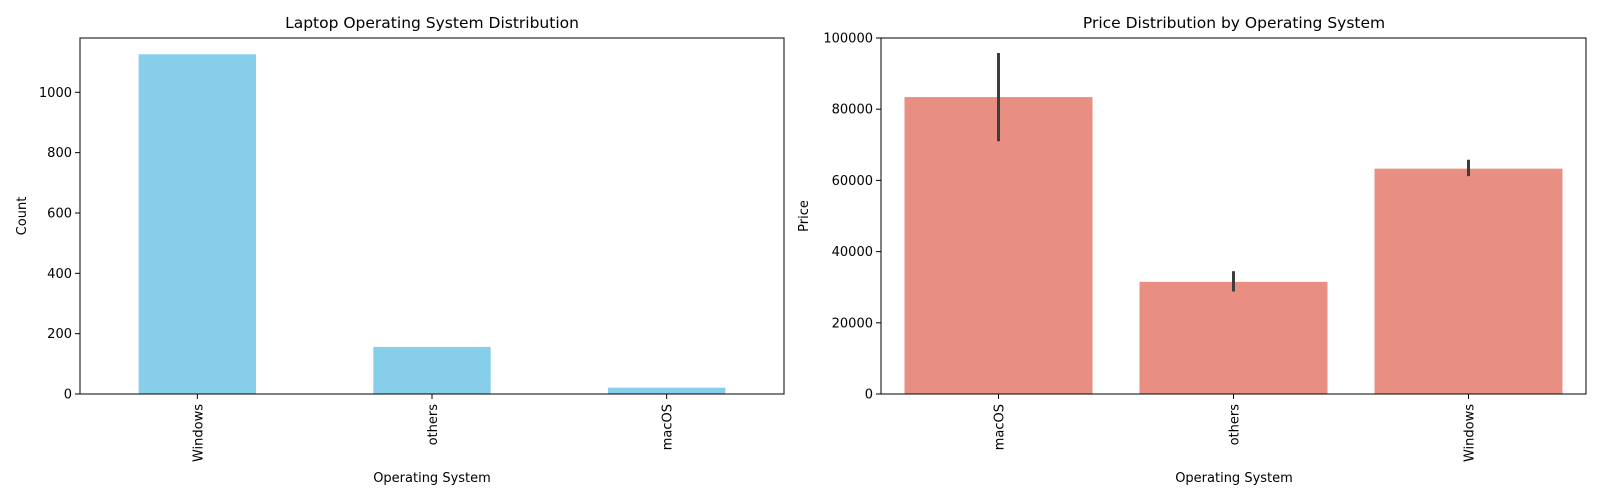 The width and height of the screenshot is (1600, 500). What do you see at coordinates (1234, 23) in the screenshot?
I see `chart-title: Price Distribution by Operating System` at bounding box center [1234, 23].